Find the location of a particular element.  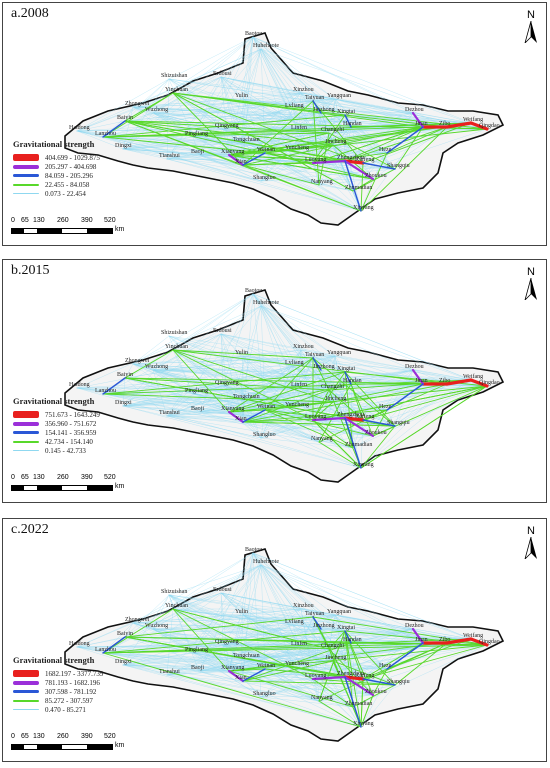

legend-range-label: 22.455 - 84.058 is located at coordinates (67, 184).